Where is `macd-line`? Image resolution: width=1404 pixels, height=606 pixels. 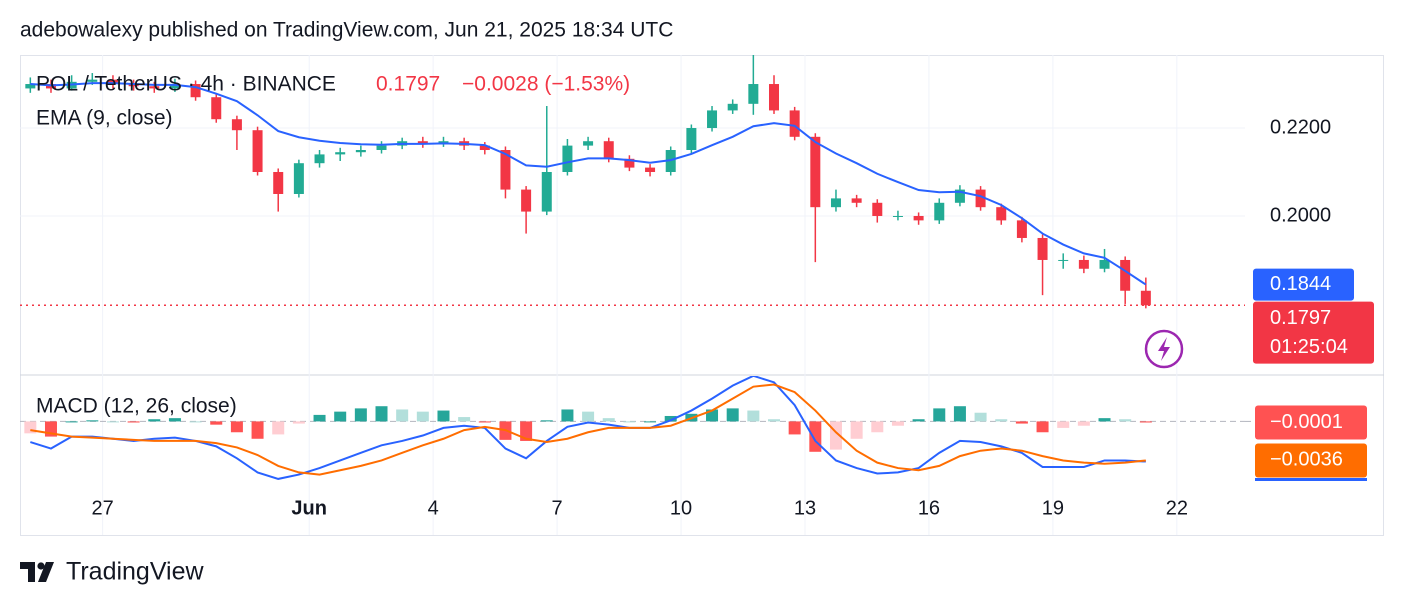 macd-line is located at coordinates (588, 428).